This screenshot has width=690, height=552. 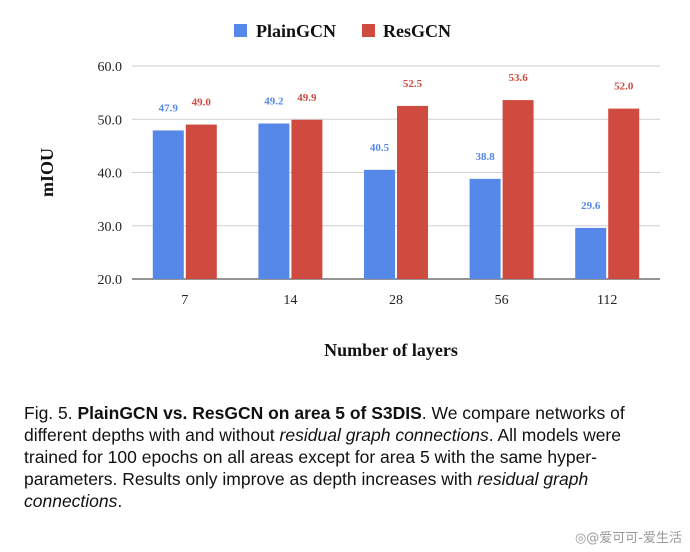 What do you see at coordinates (307, 98) in the screenshot?
I see `data-label: 49.9` at bounding box center [307, 98].